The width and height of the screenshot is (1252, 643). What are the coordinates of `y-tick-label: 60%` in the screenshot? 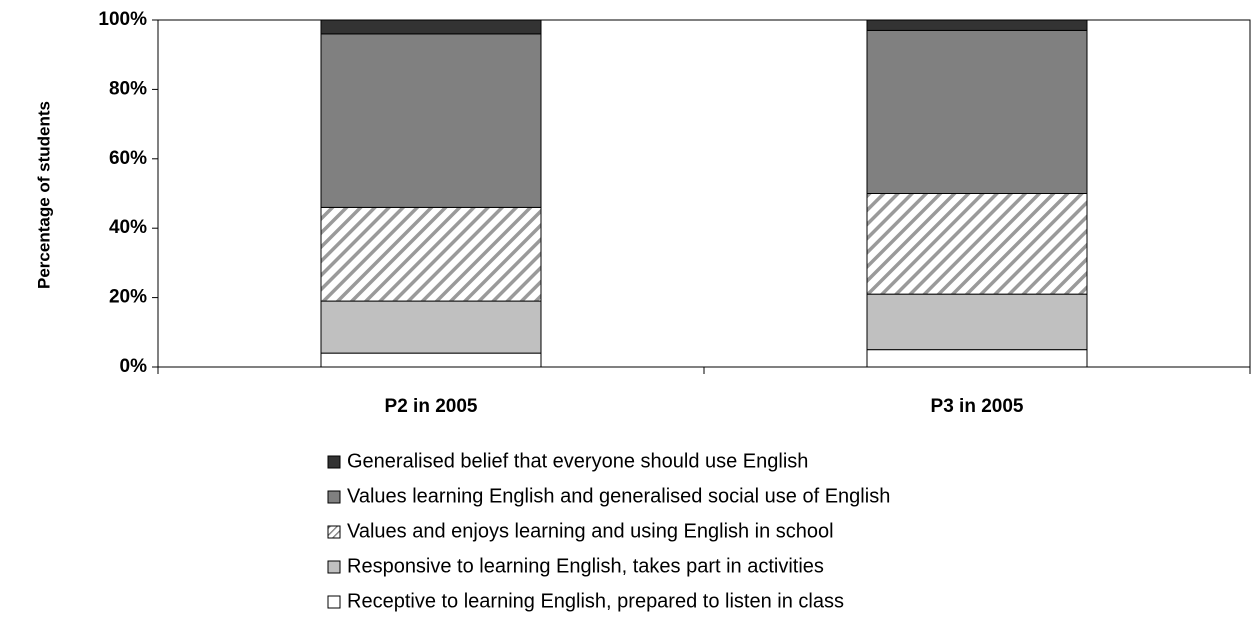 It's located at (128, 158).